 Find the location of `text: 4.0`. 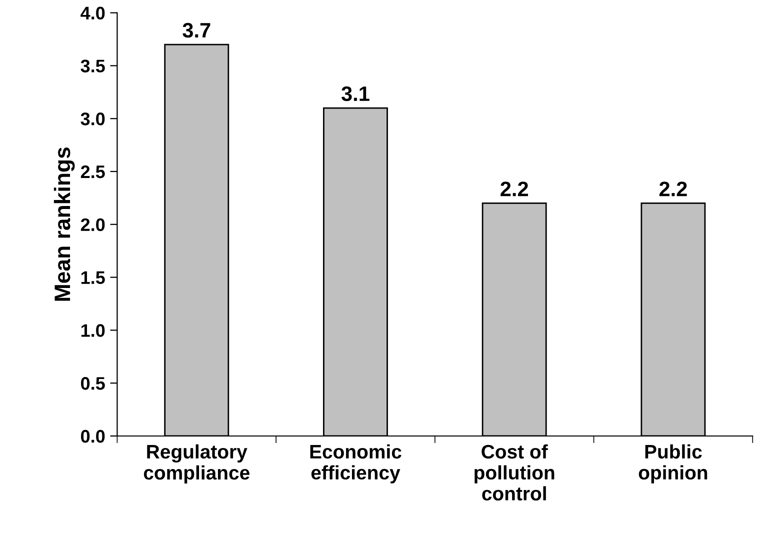

text: 4.0 is located at coordinates (92, 13).